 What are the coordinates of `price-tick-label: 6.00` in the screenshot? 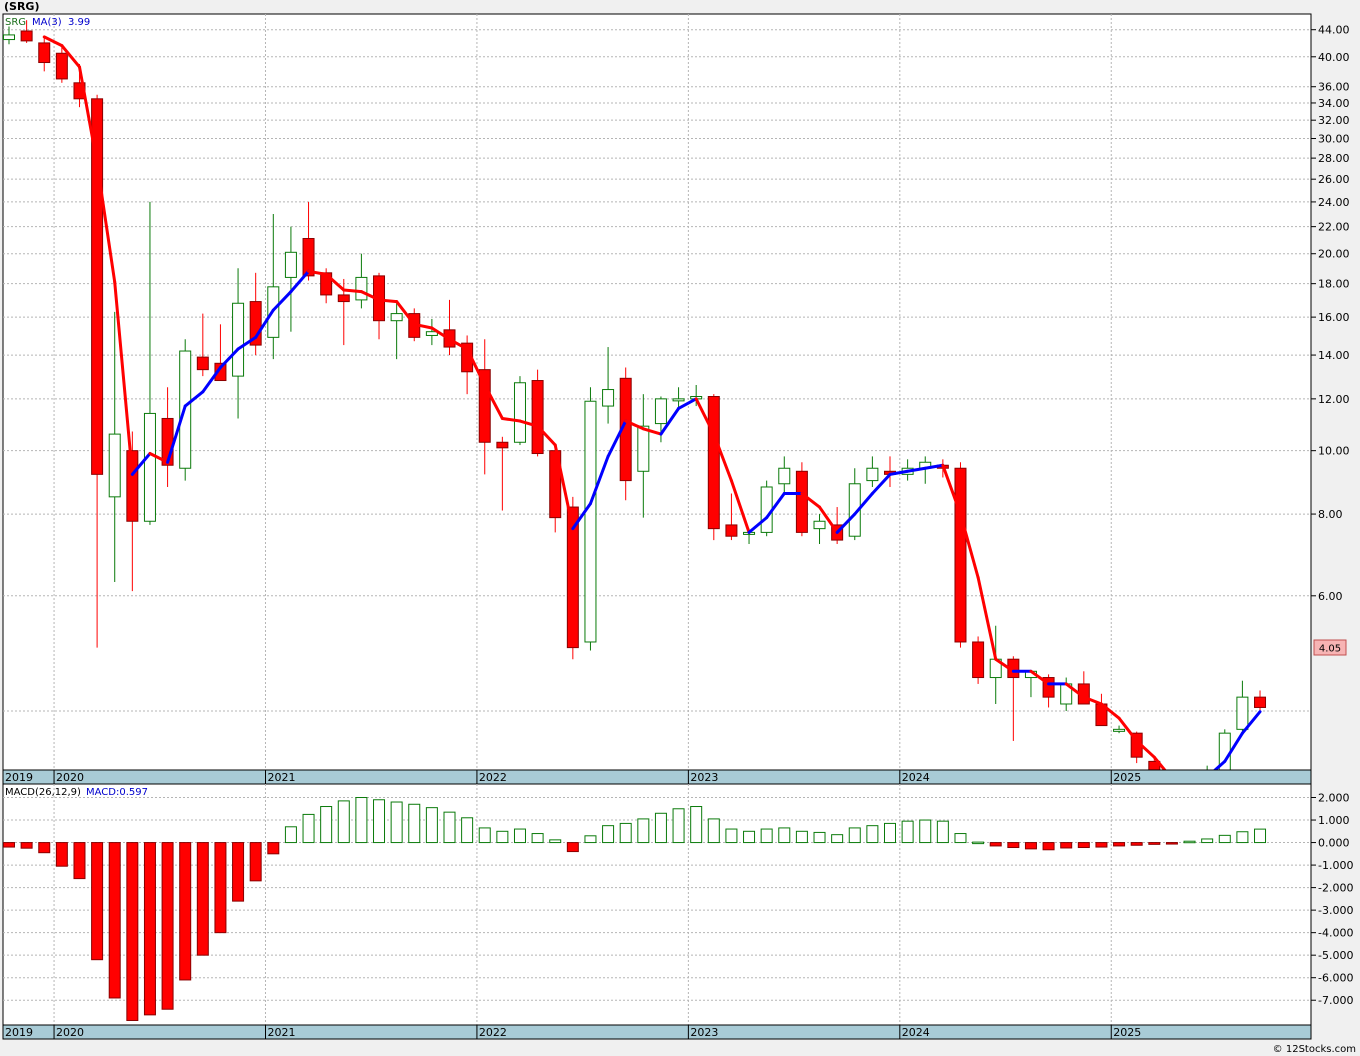 It's located at (1330, 596).